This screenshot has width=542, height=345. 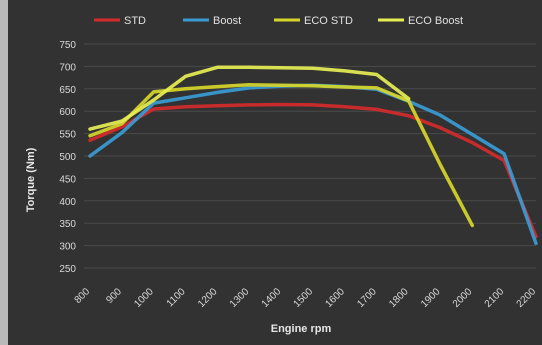 I want to click on x-tick-label: 1800, so click(x=399, y=298).